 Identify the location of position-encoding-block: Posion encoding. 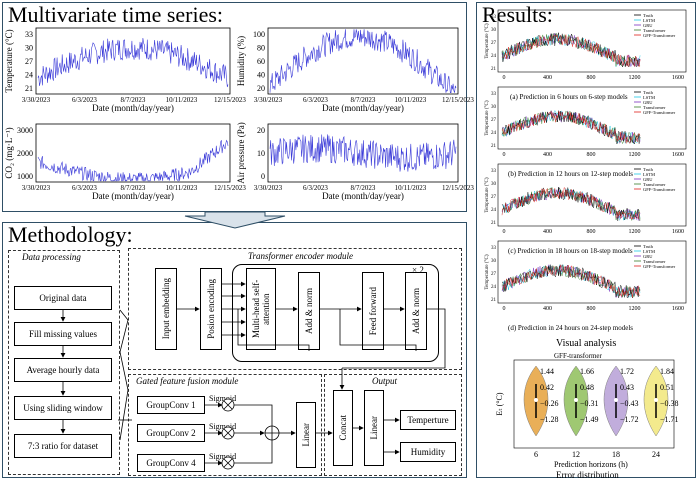
(211, 309).